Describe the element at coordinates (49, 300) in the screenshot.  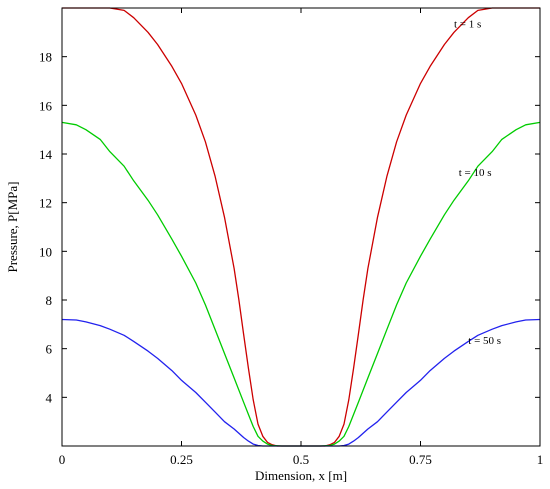
I see `y-tick-label: 8` at that location.